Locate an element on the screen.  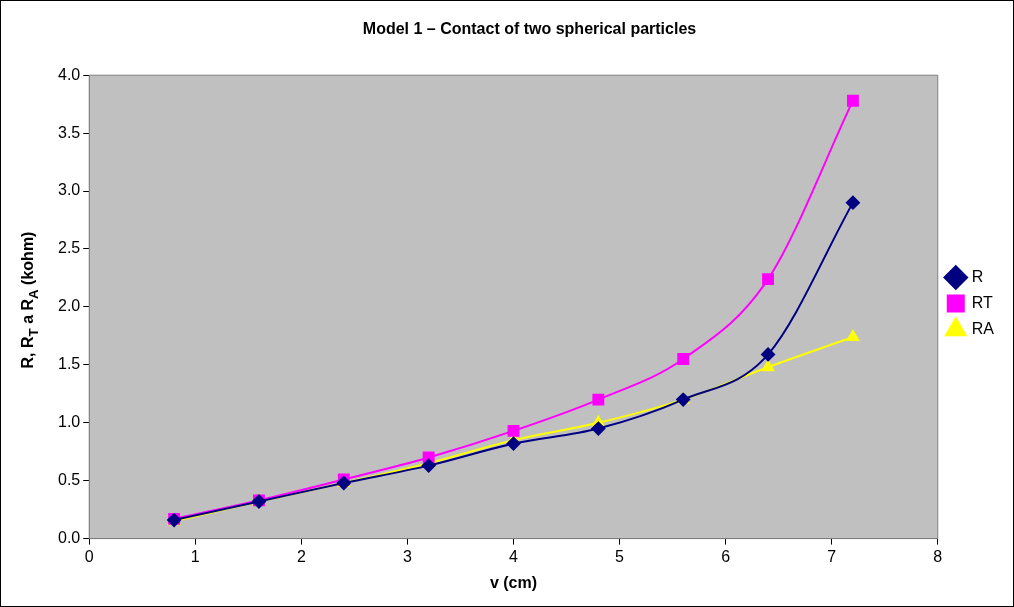
x-axis-title: v (cm) is located at coordinates (513, 582).